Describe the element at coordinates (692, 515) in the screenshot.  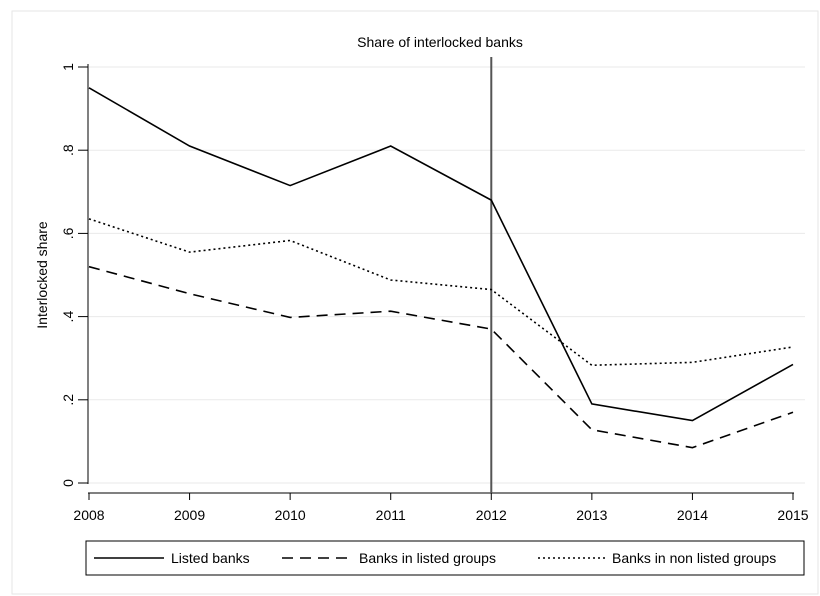
I see `x-tick-label: 2014` at that location.